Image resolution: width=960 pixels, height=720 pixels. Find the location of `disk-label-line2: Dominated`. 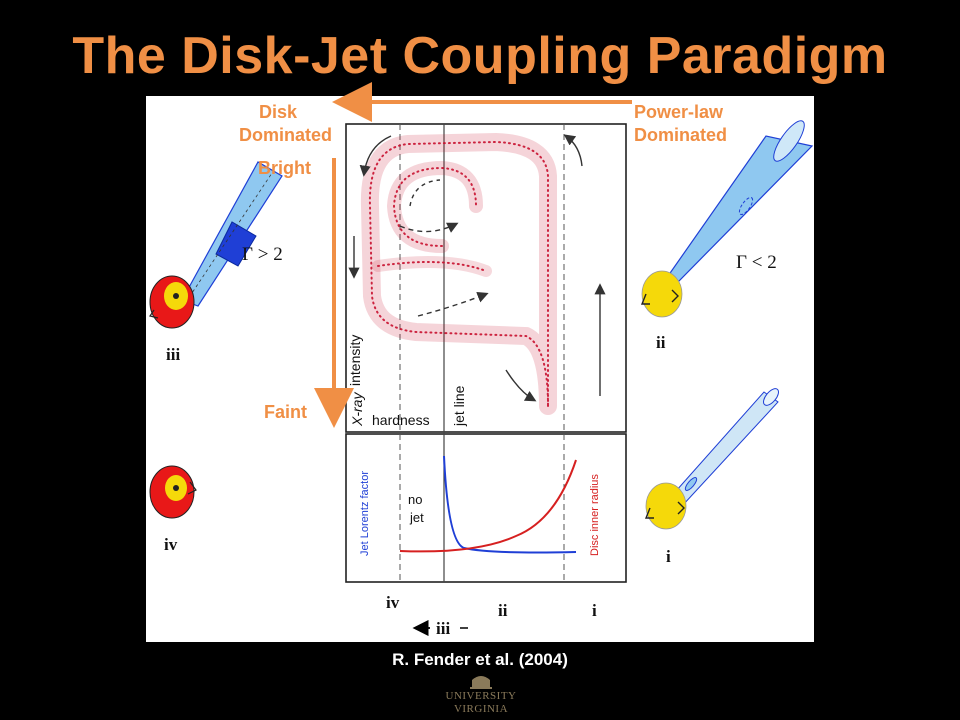

disk-label-line2: Dominated is located at coordinates (285, 135).